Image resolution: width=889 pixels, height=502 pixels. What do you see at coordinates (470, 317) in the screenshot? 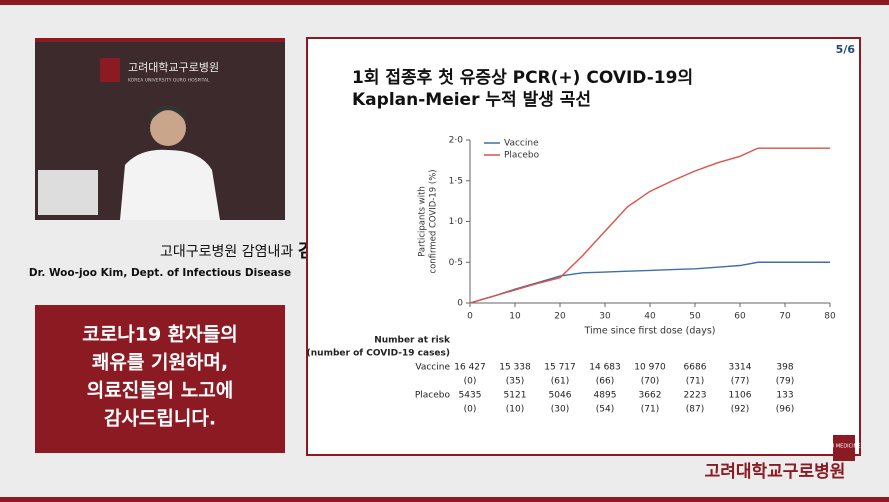
I see `x-tick-label: 0` at bounding box center [470, 317].